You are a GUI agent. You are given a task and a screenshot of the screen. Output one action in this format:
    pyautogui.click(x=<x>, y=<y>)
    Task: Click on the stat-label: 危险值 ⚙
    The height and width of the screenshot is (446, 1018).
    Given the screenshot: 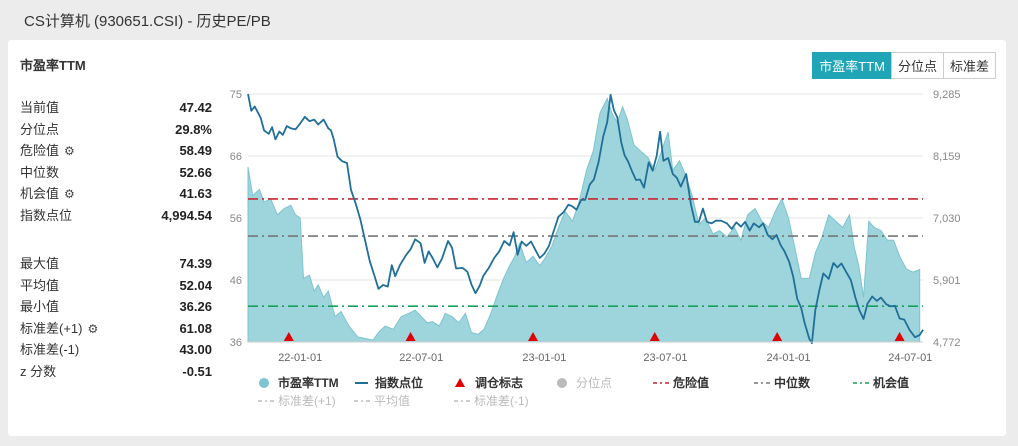 What is the action you would take?
    pyautogui.click(x=47, y=150)
    